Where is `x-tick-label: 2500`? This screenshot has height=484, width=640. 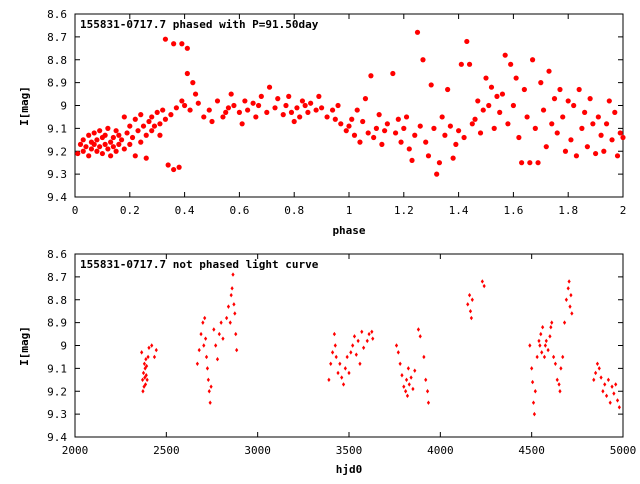 x-tick-label: 2500 is located at coordinates (166, 450).